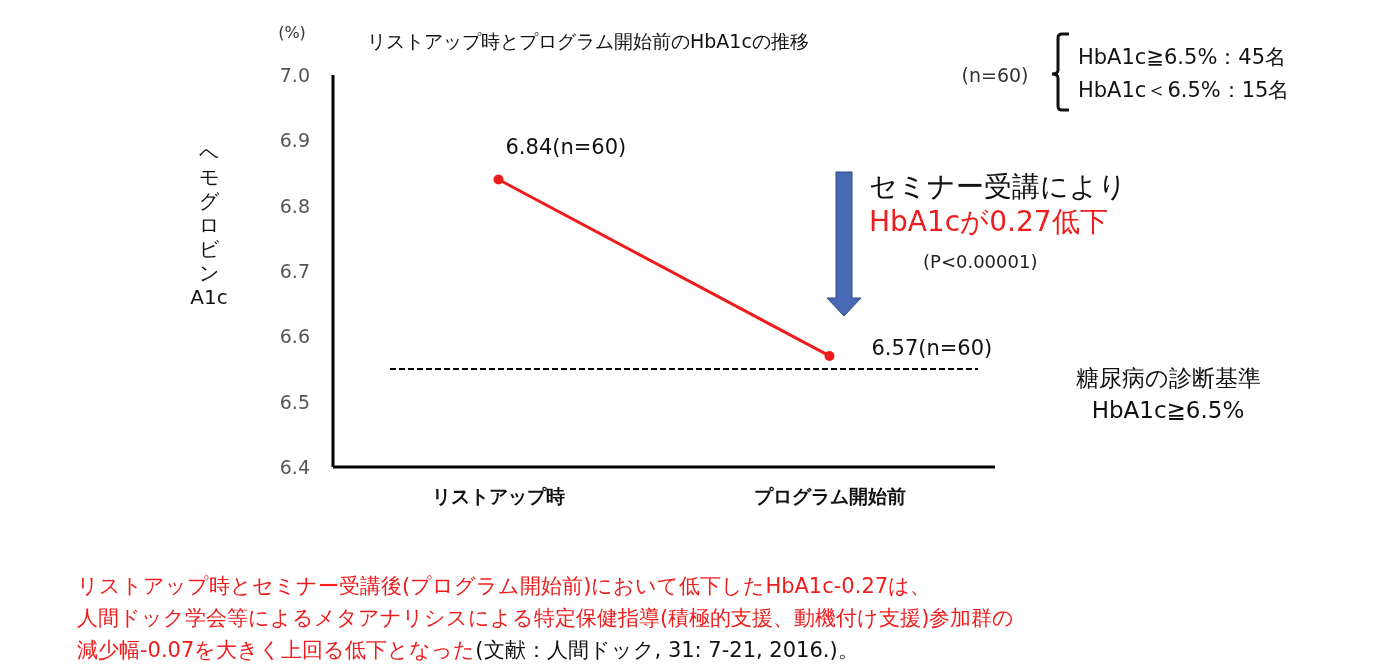  I want to click on chart-title: リストアップ時とプログラム開始前のHbA1cの推移, so click(588, 41).